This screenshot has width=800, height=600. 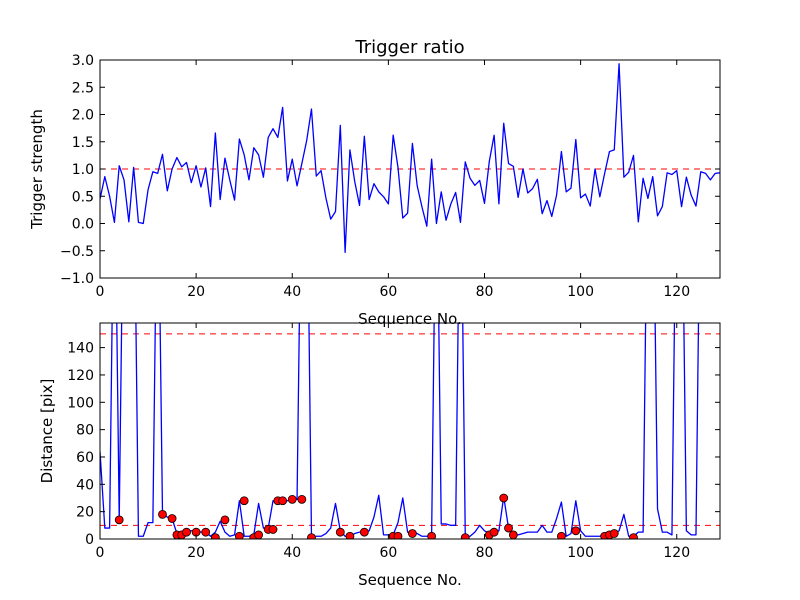 I want to click on y-tick-label: 0.0, so click(x=83, y=225).